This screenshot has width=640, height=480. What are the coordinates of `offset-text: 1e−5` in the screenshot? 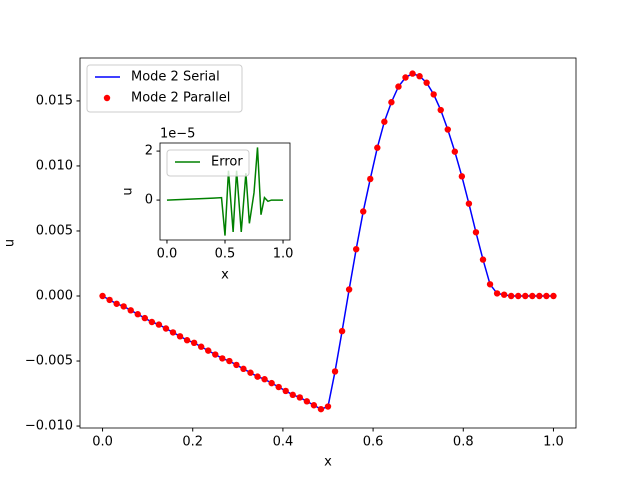 It's located at (177, 134).